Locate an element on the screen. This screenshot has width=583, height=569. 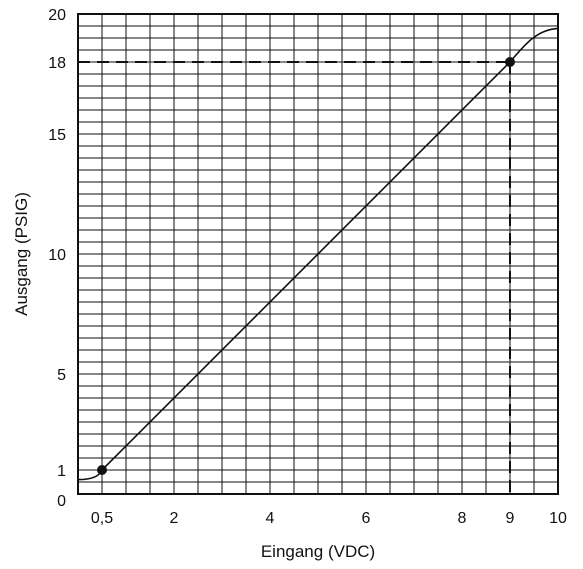
x-tick-labels: 0,5 2 4 6 8 9 10 is located at coordinates (329, 518).